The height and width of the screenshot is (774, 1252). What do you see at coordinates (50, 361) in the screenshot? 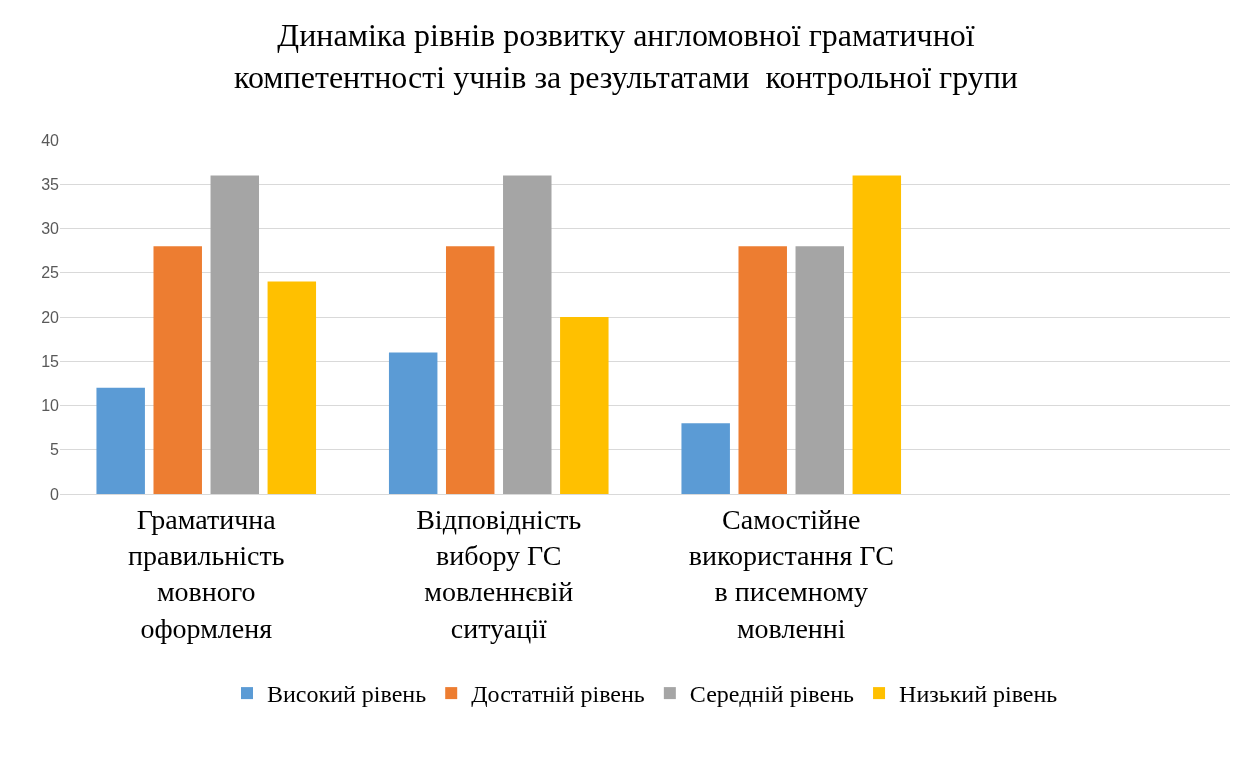
I see `y-tick-label: 15` at bounding box center [50, 361].